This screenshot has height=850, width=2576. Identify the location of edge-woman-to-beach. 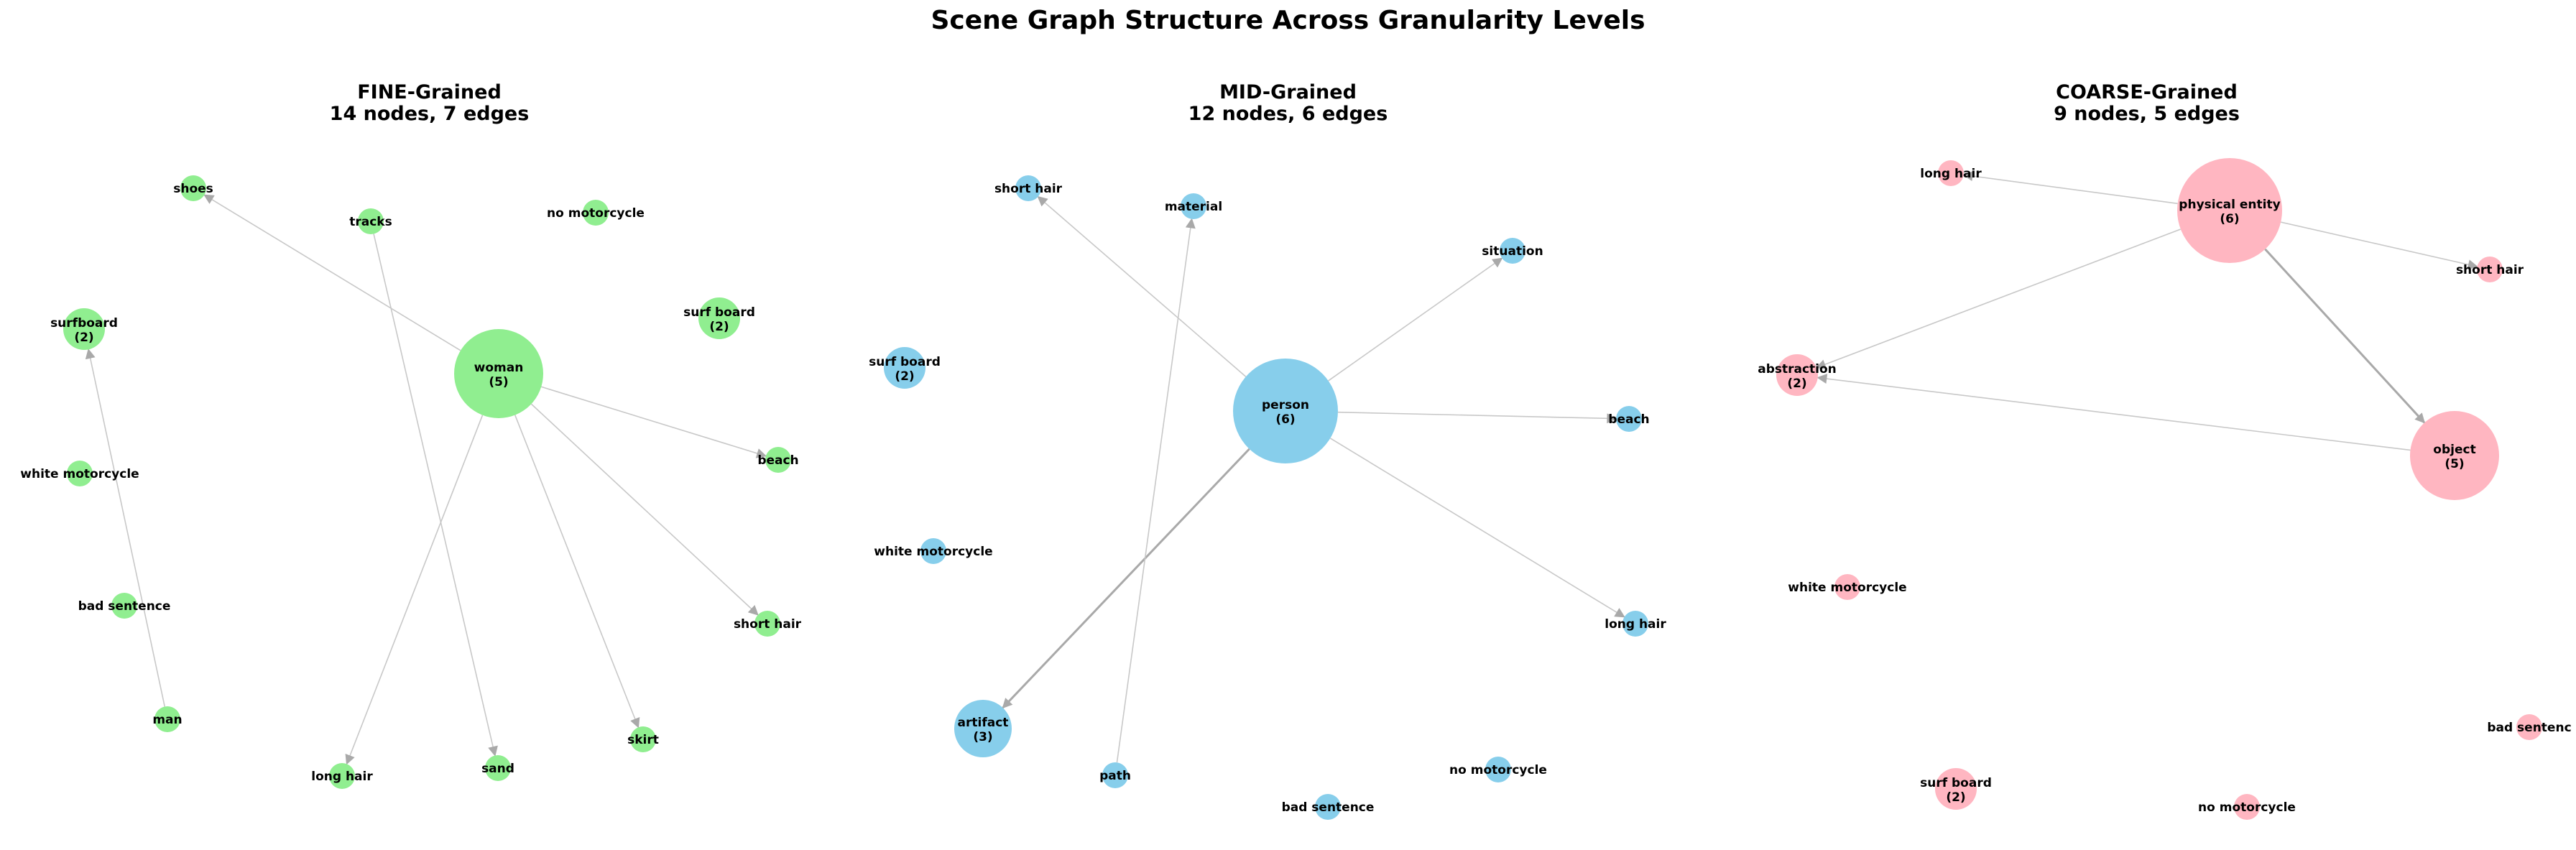
(654, 422).